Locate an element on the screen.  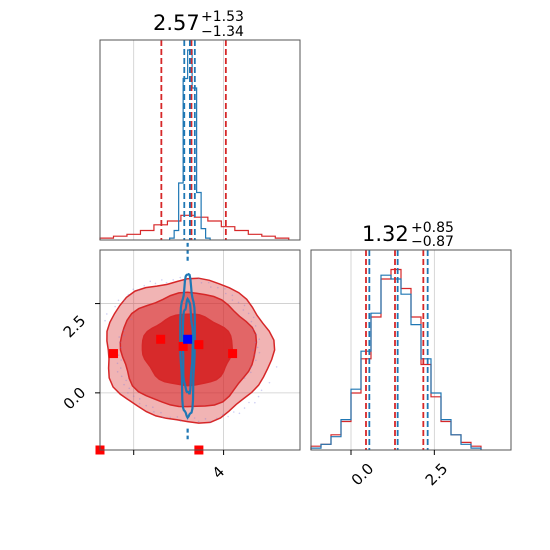
marginal-y-xtick-label-0.0: 0.0 is located at coordinates (363, 475).